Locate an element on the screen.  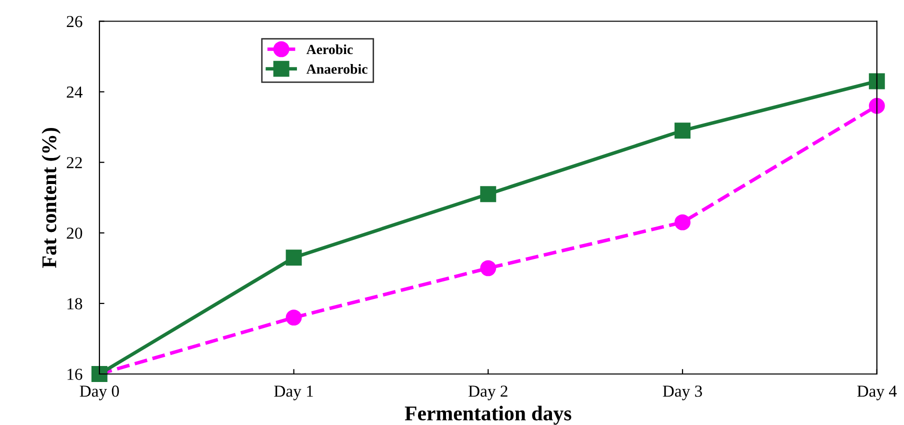
x-axis-title: Fermentation days is located at coordinates (488, 415).